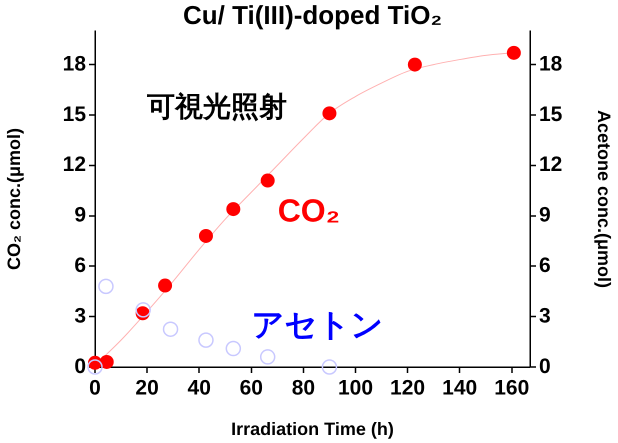 The height and width of the screenshot is (443, 618). Describe the element at coordinates (545, 215) in the screenshot. I see `y2-tick-label: 9` at that location.